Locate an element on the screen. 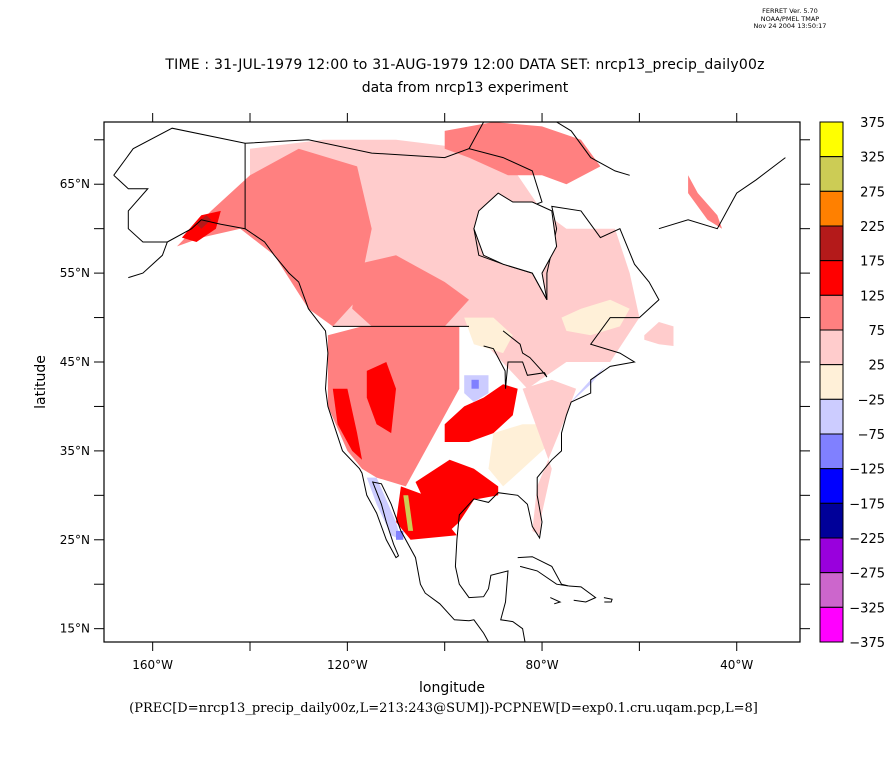 The height and width of the screenshot is (765, 887). y-axis-label: latitude is located at coordinates (41, 382).